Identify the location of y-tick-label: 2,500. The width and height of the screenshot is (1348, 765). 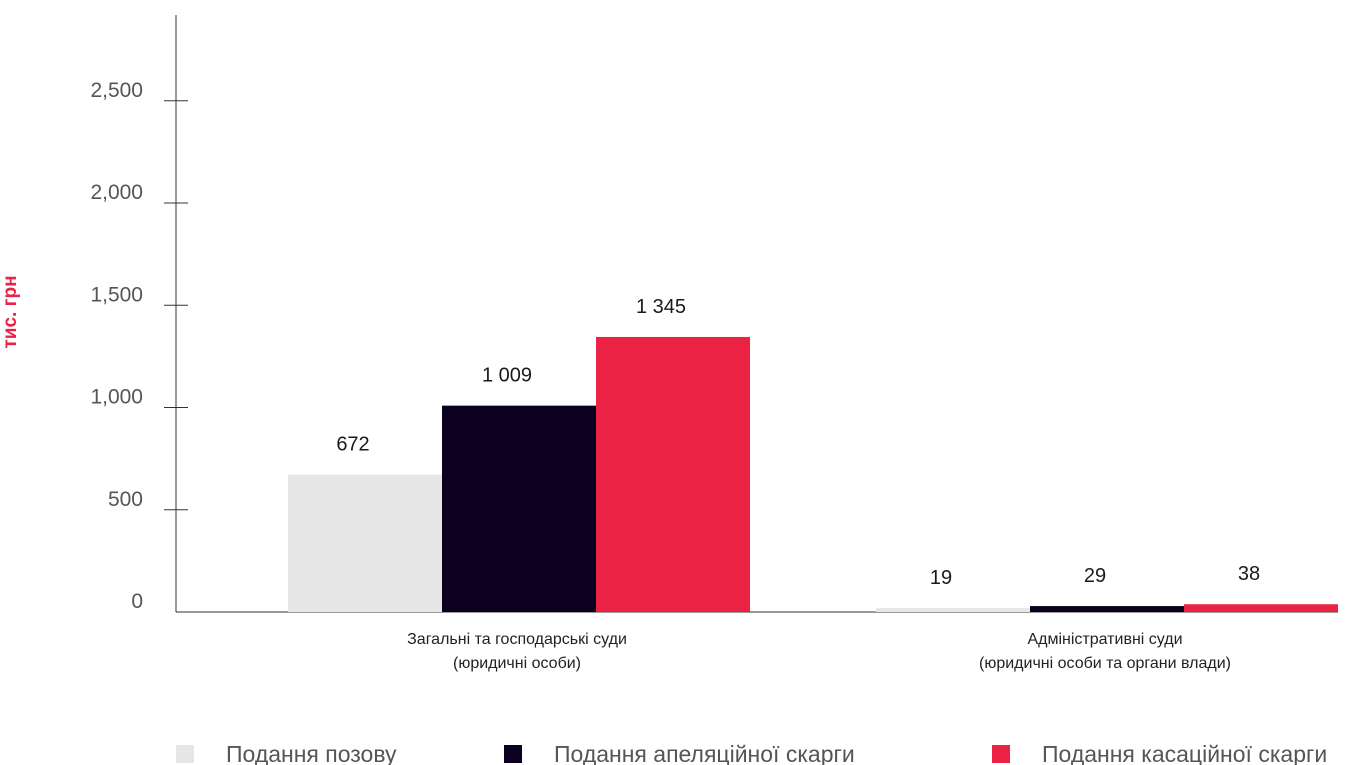
(116, 90).